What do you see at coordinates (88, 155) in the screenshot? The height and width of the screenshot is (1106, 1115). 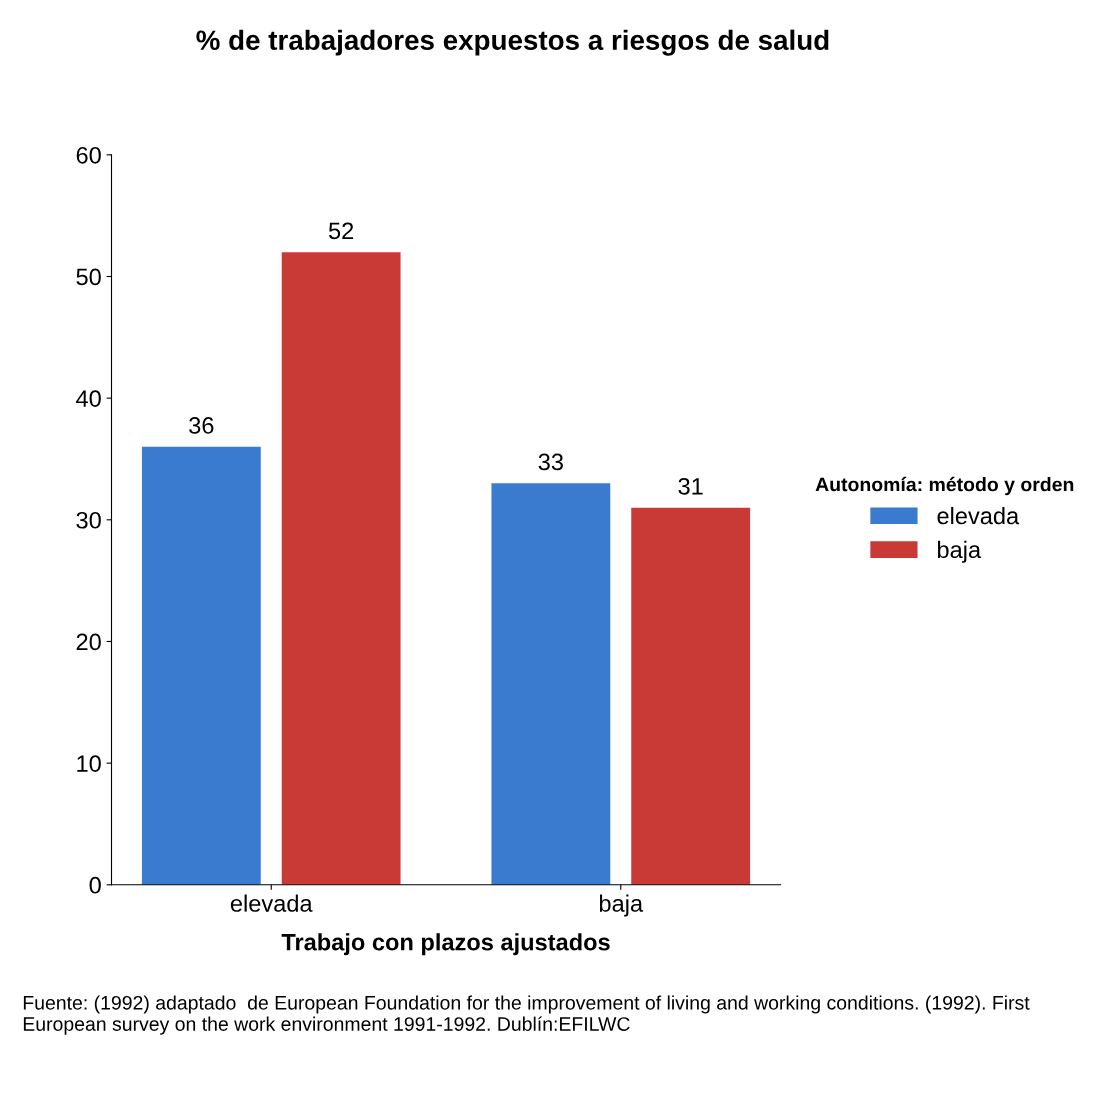 I see `y-tick-label: 60` at bounding box center [88, 155].